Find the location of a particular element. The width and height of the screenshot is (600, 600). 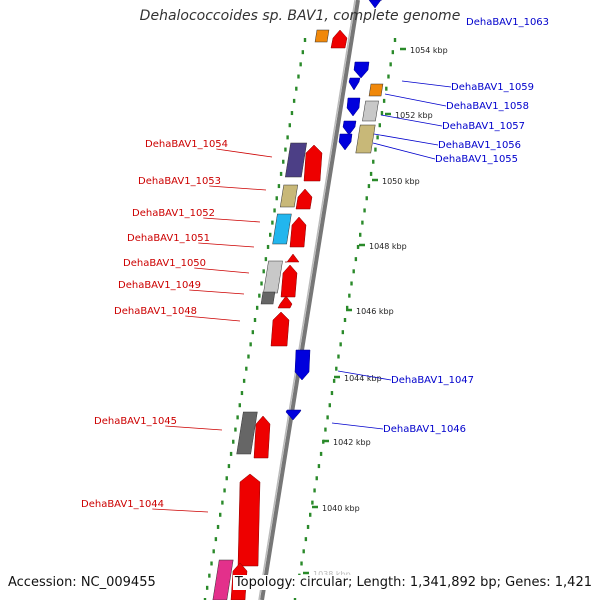

scale-tick-label: 1048 kbp is located at coordinates (388, 246).